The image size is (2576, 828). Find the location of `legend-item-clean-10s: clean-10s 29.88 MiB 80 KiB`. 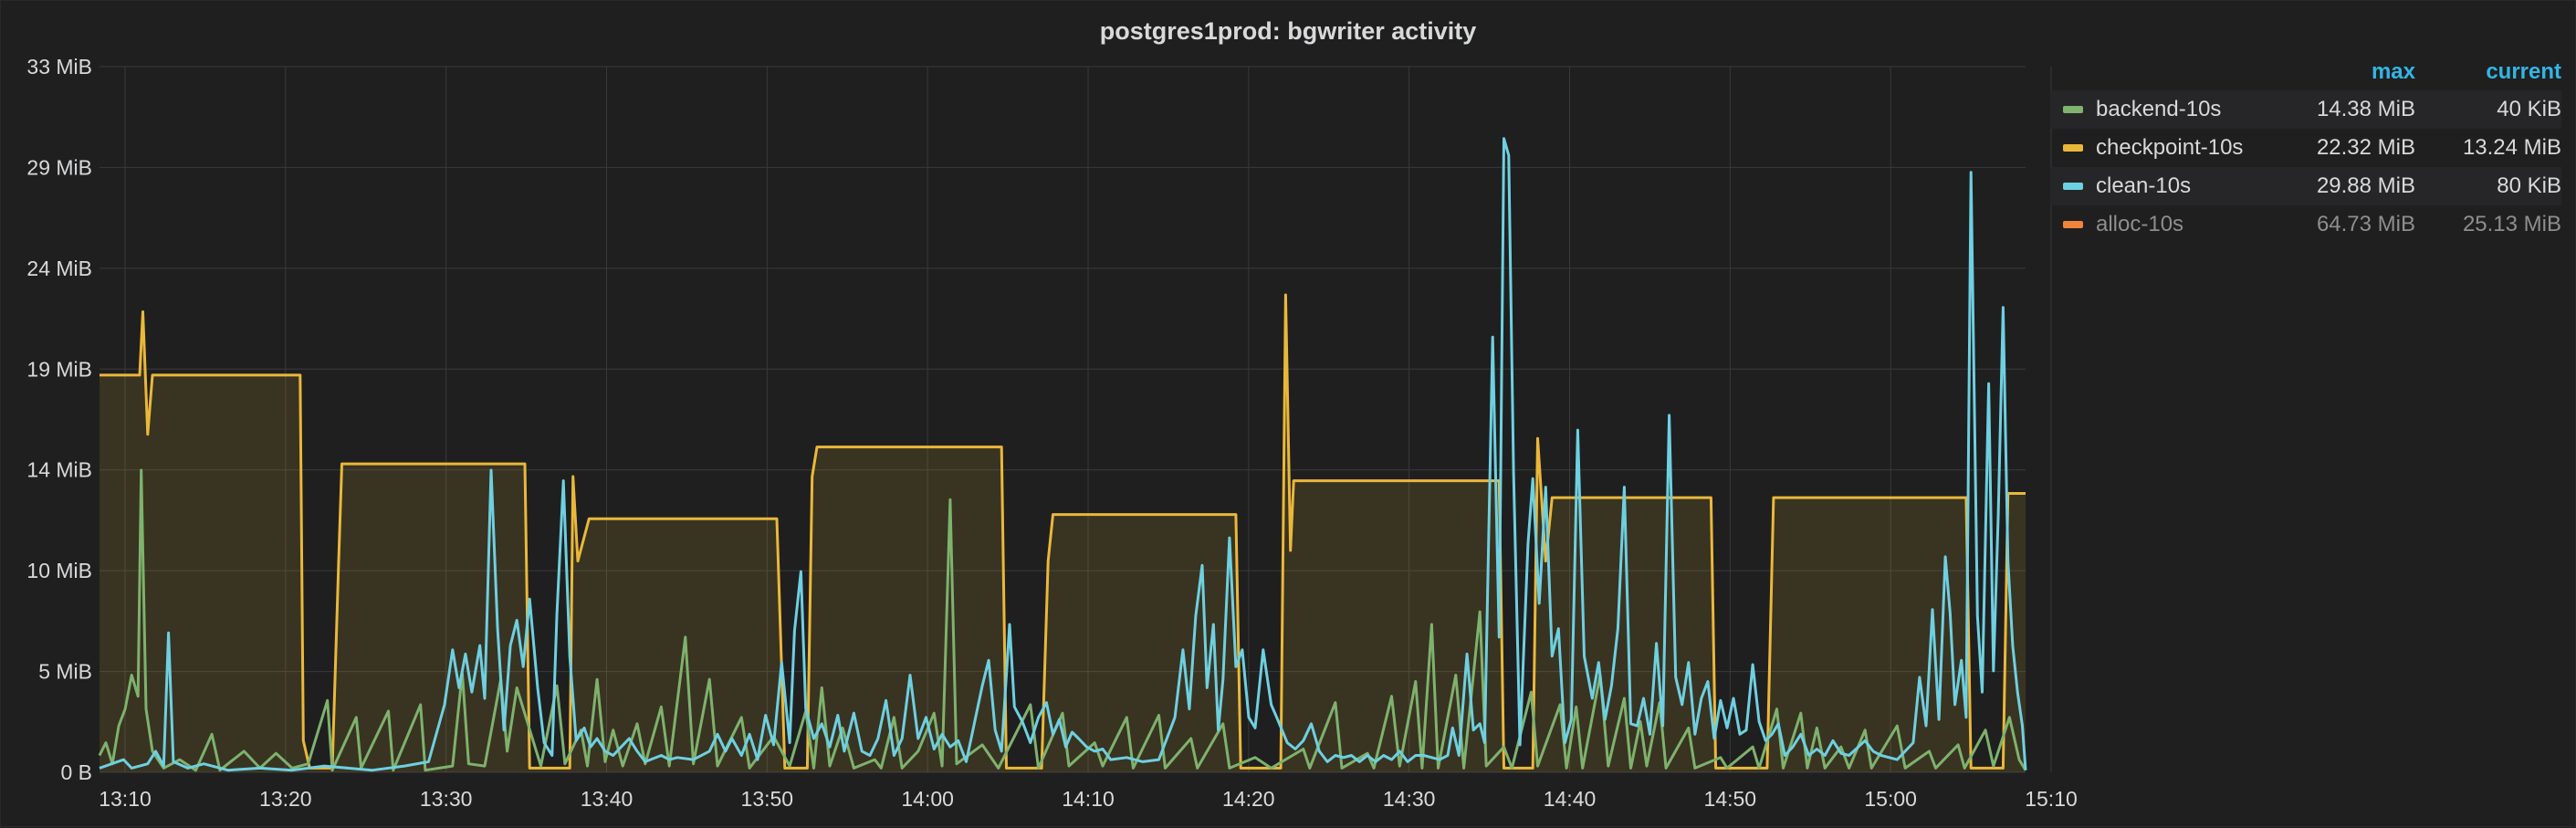

legend-item-clean-10s: clean-10s 29.88 MiB 80 KiB is located at coordinates (2305, 186).